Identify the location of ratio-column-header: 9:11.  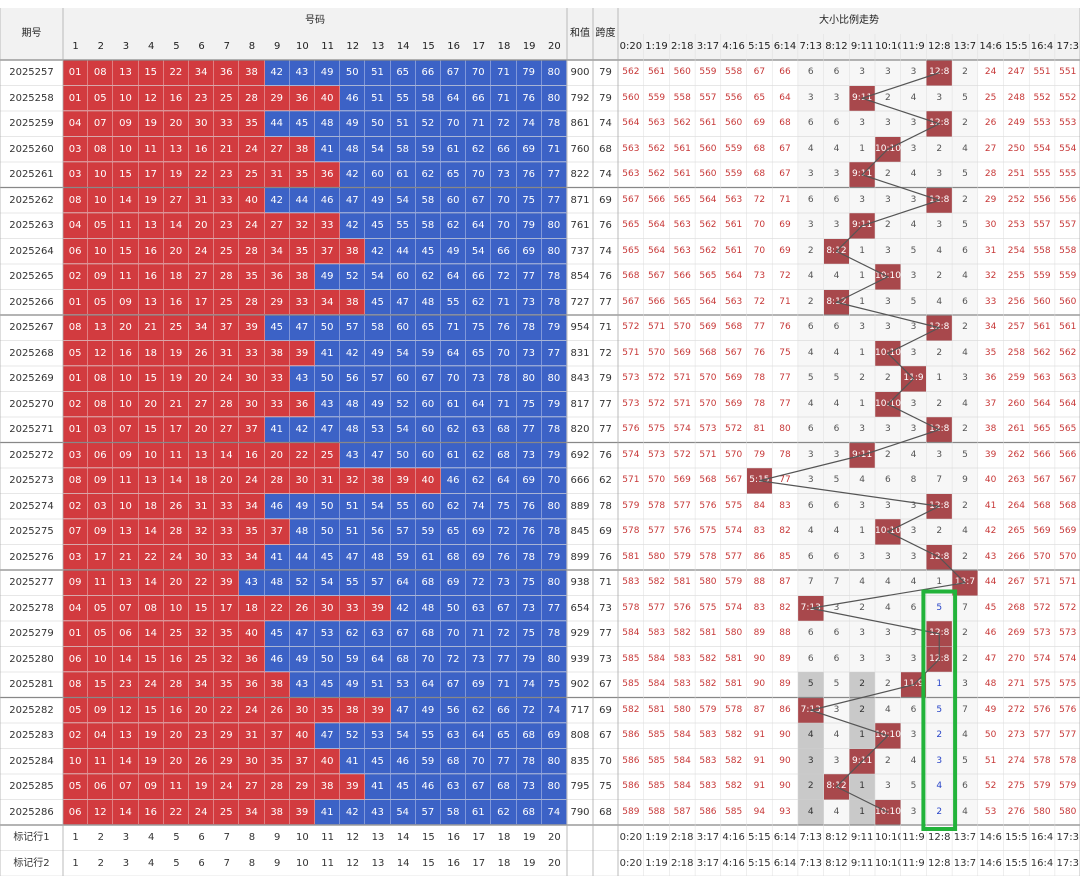
(862, 47).